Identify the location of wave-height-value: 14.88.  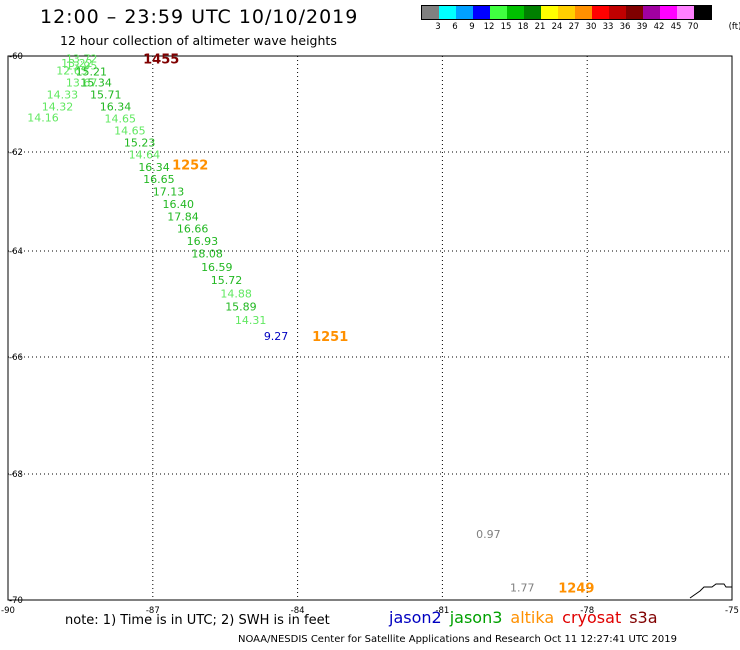
(236, 293).